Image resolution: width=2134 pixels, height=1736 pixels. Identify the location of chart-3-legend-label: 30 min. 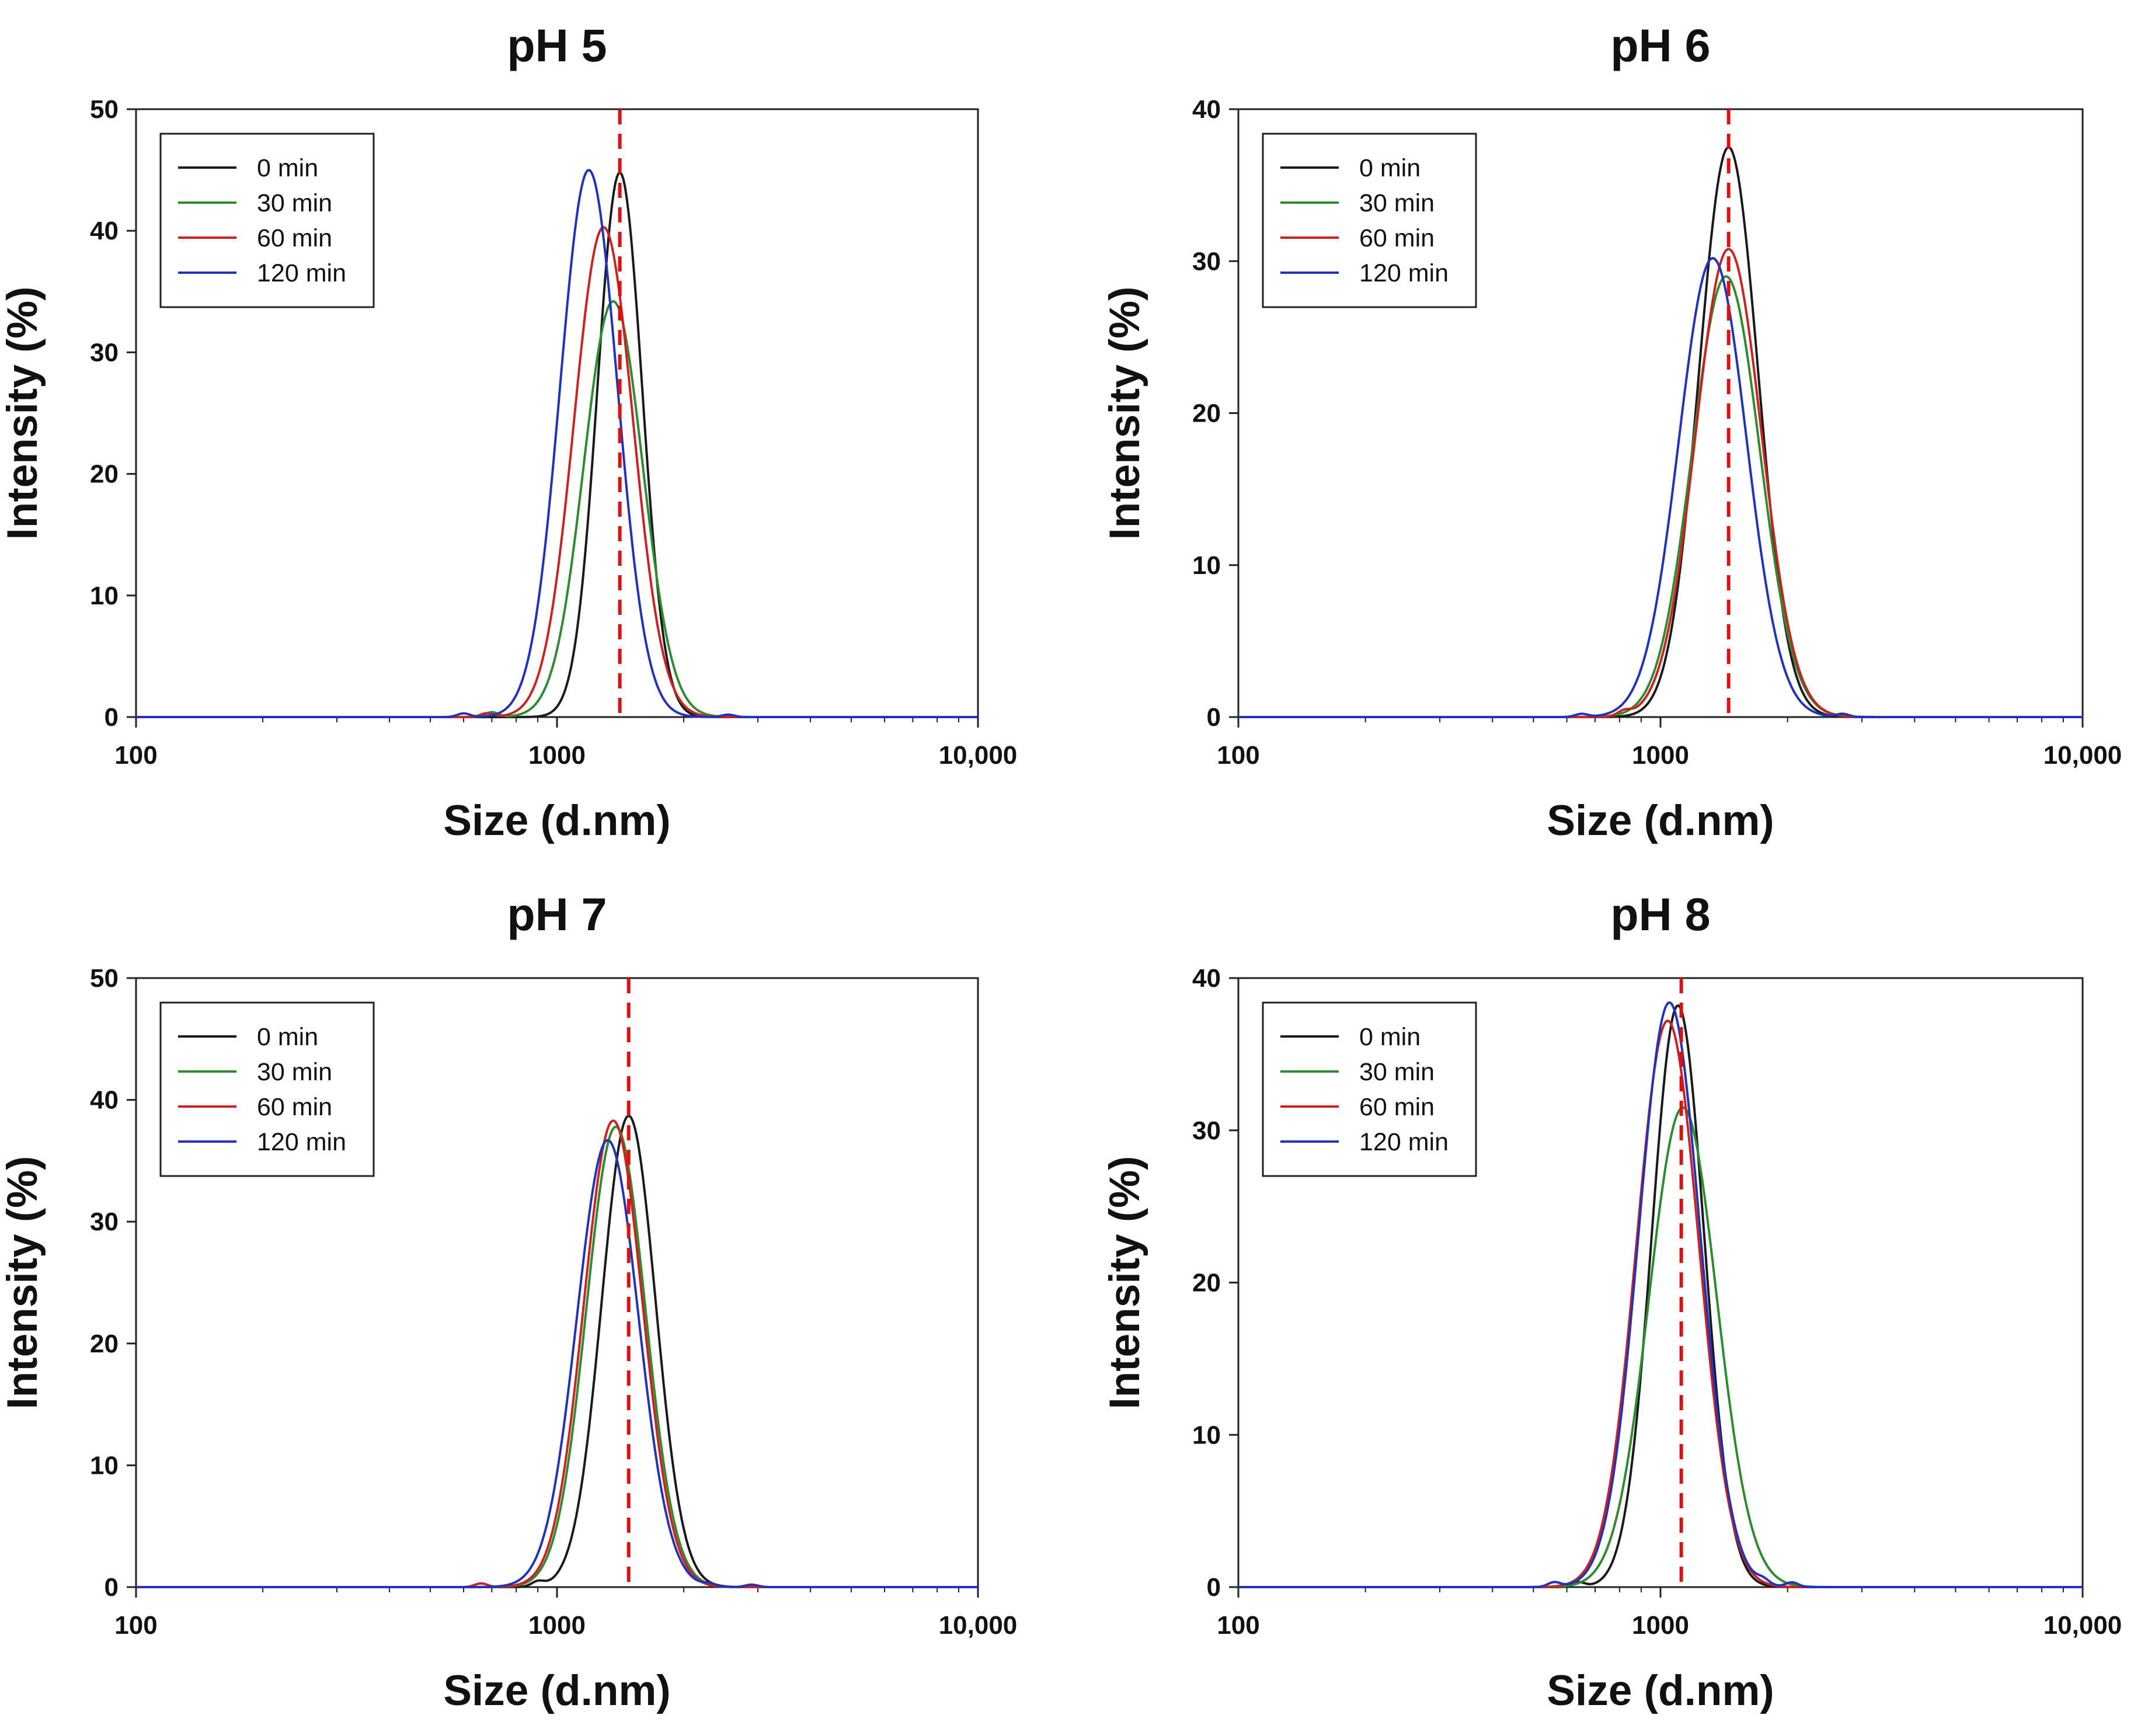
(294, 1072).